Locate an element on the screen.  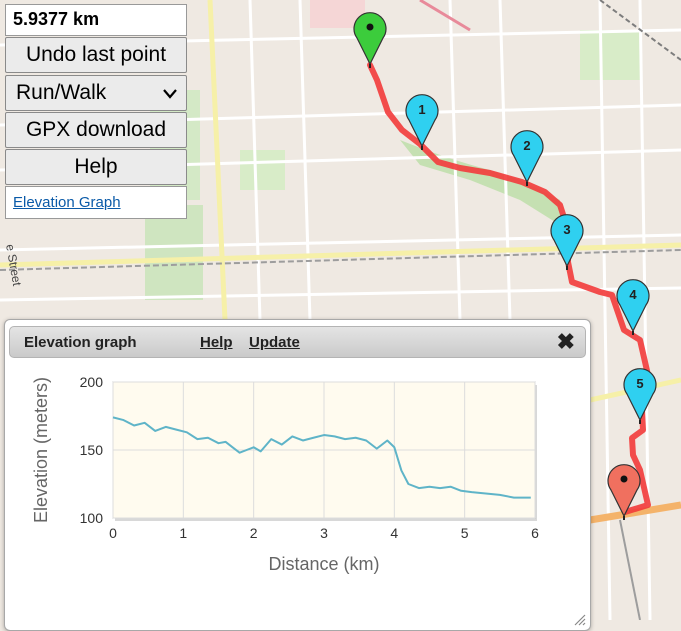
elevation-series-line is located at coordinates (321, 457).